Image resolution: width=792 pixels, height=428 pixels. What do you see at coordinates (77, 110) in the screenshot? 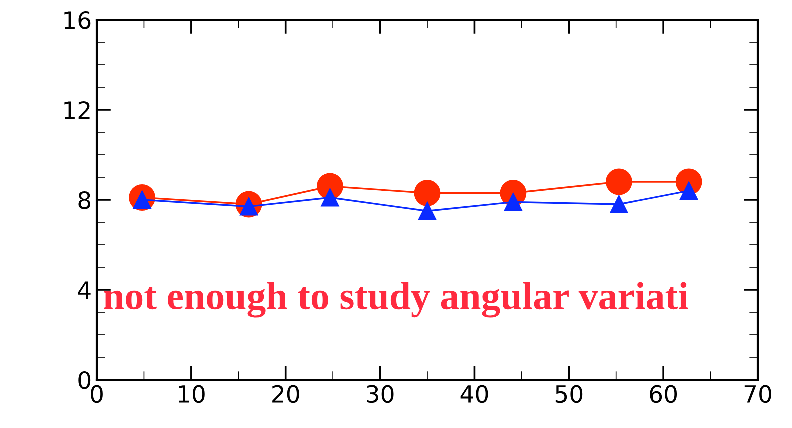
I see `y-tick-label: 12` at bounding box center [77, 110].